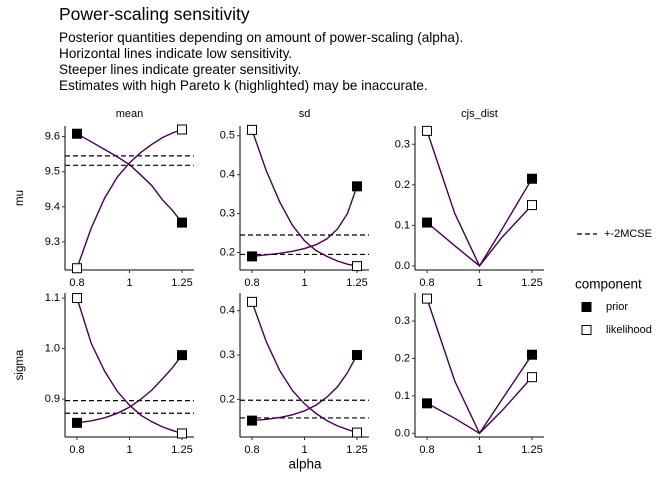 This screenshot has height=480, width=672. I want to click on legend-component-title: component, so click(608, 284).